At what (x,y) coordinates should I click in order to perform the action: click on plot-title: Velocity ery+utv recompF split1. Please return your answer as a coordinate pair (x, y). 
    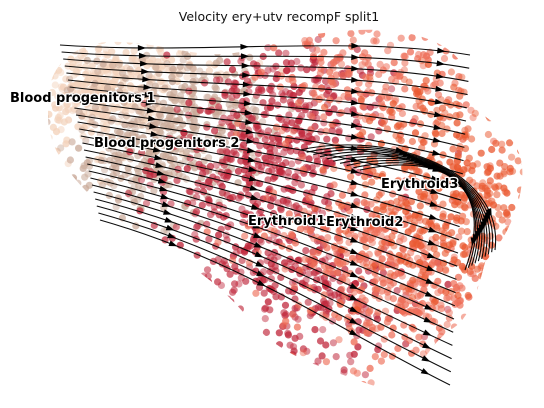
    Looking at the image, I should click on (279, 16).